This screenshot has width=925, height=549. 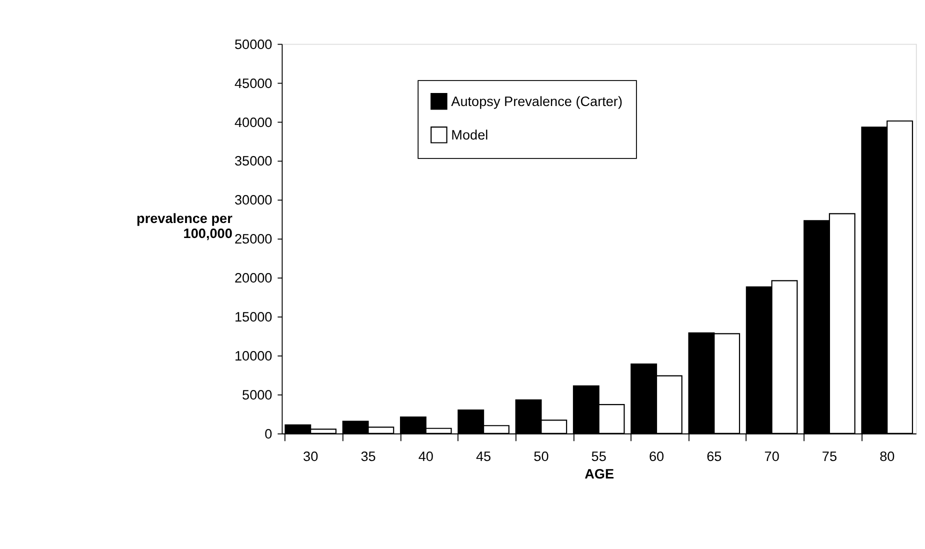 What do you see at coordinates (772, 456) in the screenshot?
I see `x-tick-label: 70` at bounding box center [772, 456].